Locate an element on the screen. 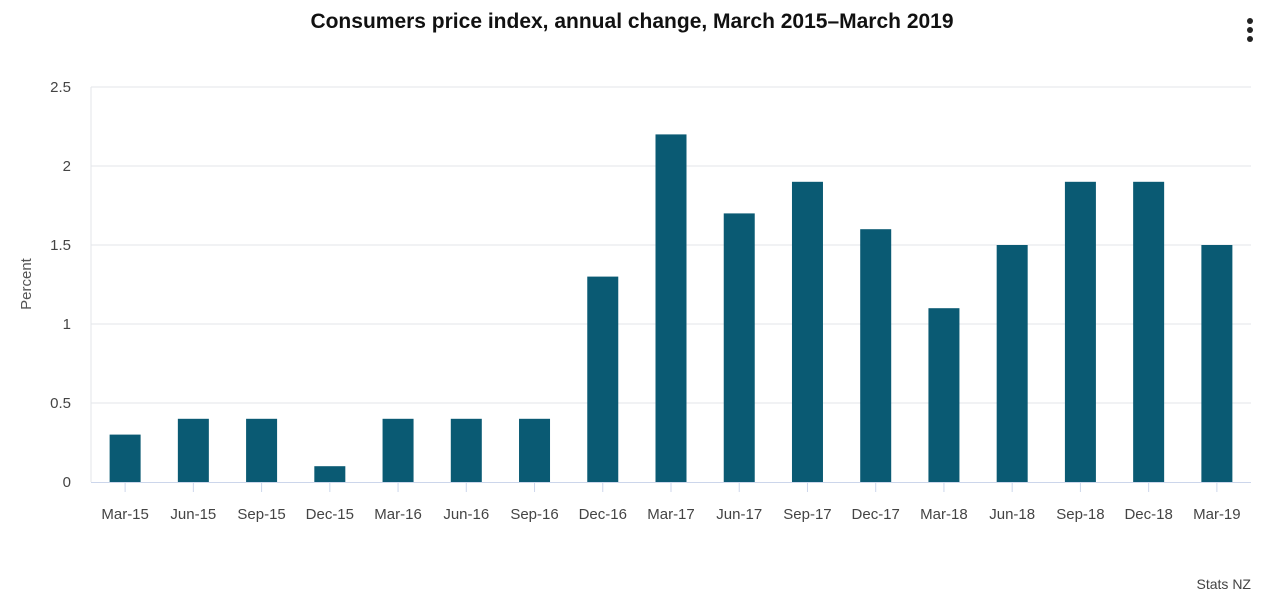 Image resolution: width=1277 pixels, height=598 pixels. y-tick-label: 2.5 is located at coordinates (60, 87).